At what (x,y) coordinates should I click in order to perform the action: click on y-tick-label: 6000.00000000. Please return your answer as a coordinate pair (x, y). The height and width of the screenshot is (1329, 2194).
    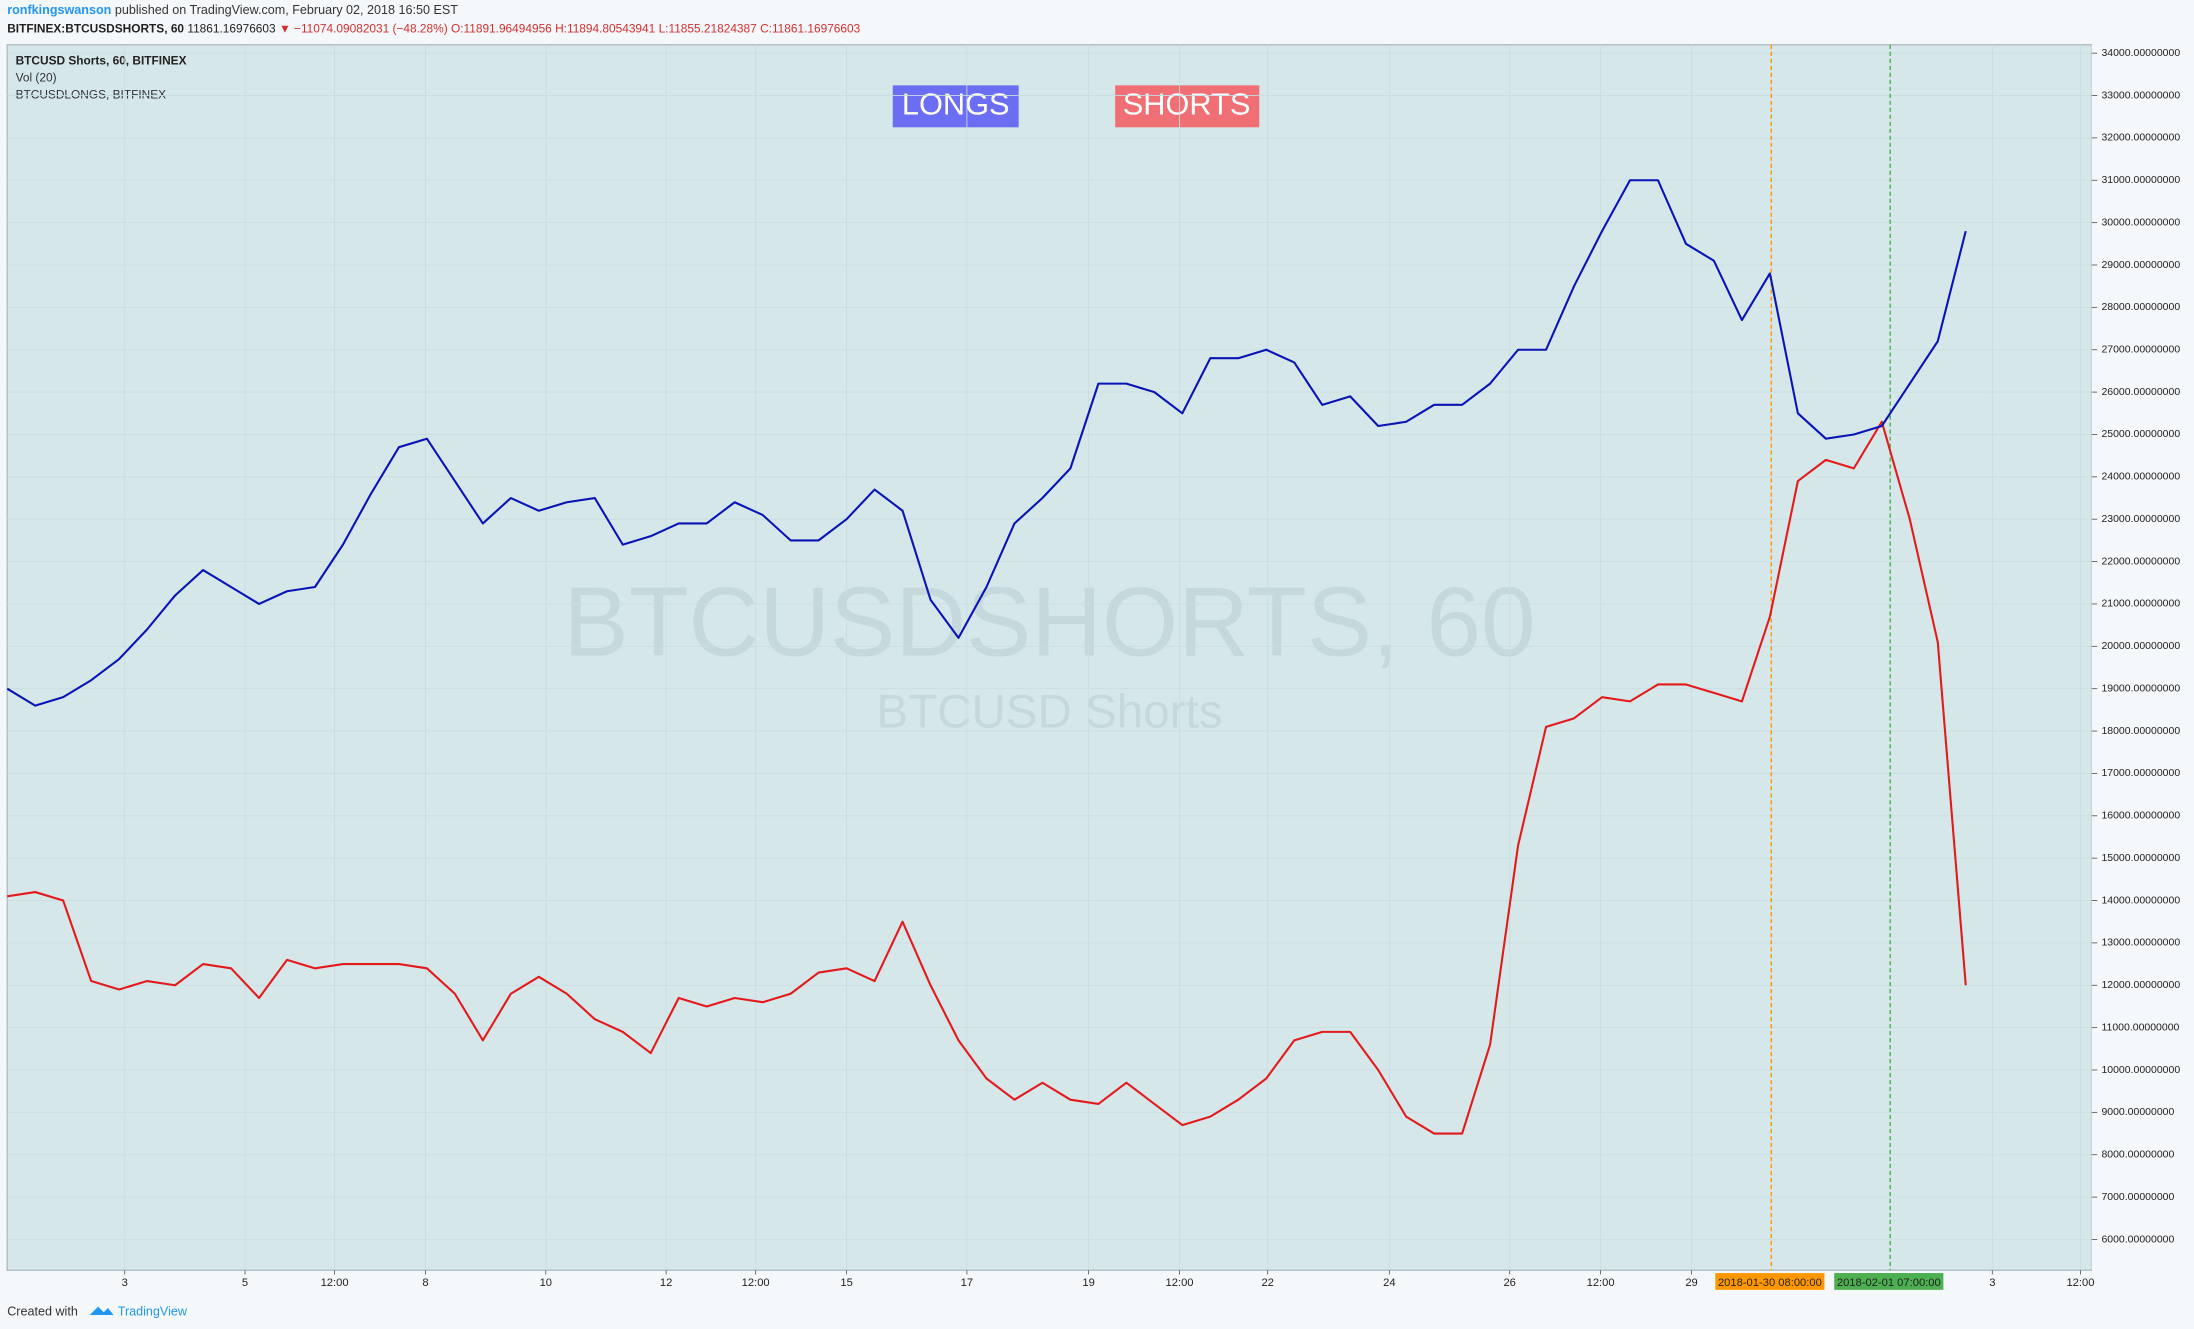
    Looking at the image, I should click on (2137, 1239).